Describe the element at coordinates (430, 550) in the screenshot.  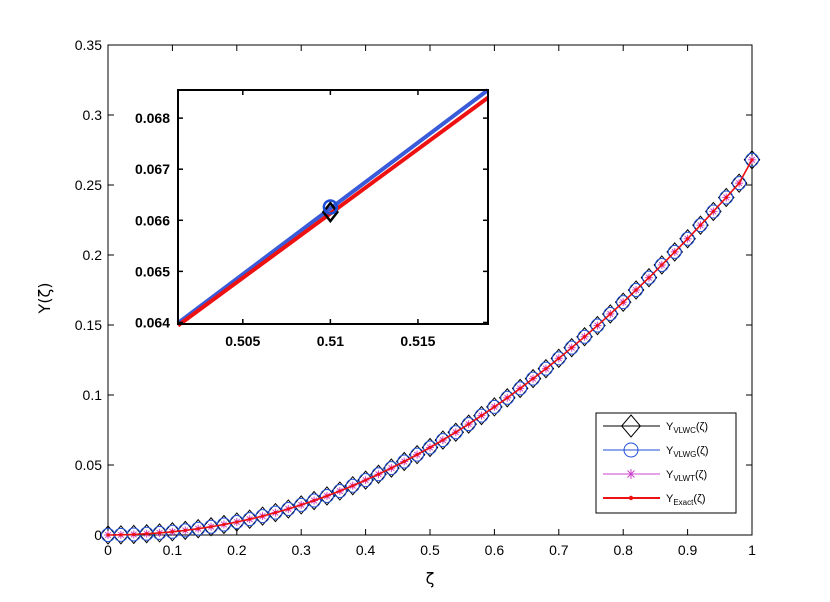
I see `x-tick-label: 0.5` at that location.